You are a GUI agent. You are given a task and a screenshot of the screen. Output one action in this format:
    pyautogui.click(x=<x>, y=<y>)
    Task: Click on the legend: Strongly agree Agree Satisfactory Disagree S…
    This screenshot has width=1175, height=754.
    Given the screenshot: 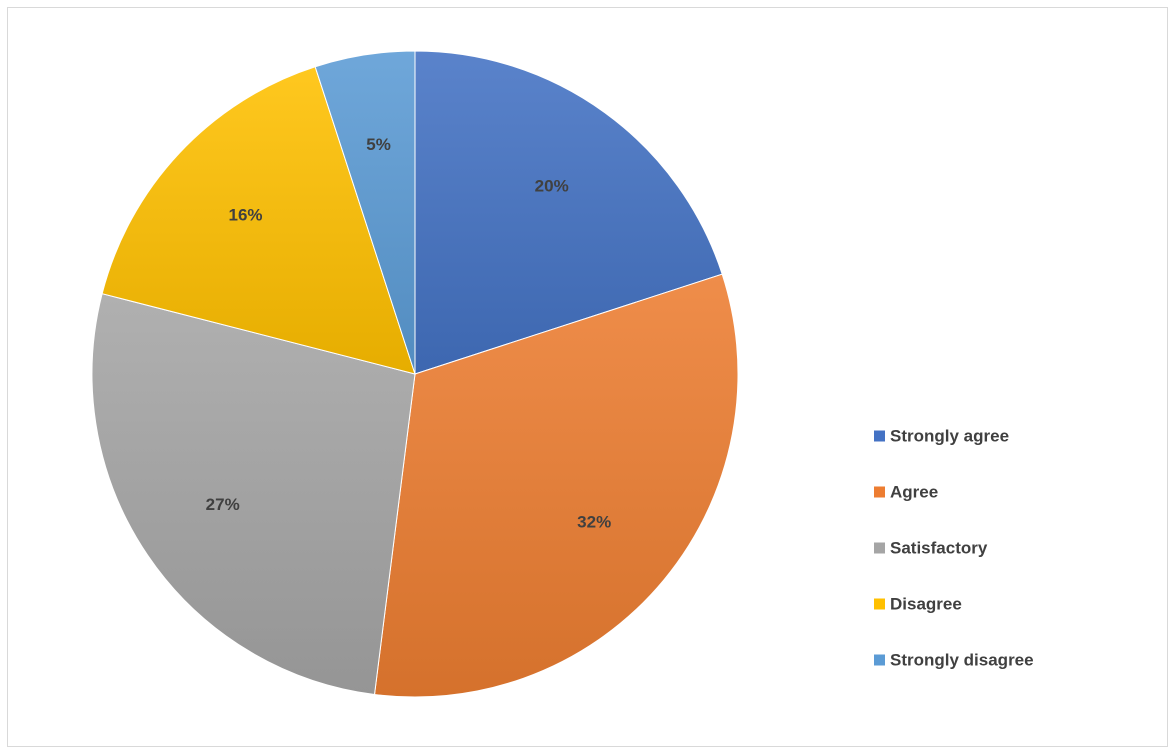 What is the action you would take?
    pyautogui.click(x=954, y=548)
    